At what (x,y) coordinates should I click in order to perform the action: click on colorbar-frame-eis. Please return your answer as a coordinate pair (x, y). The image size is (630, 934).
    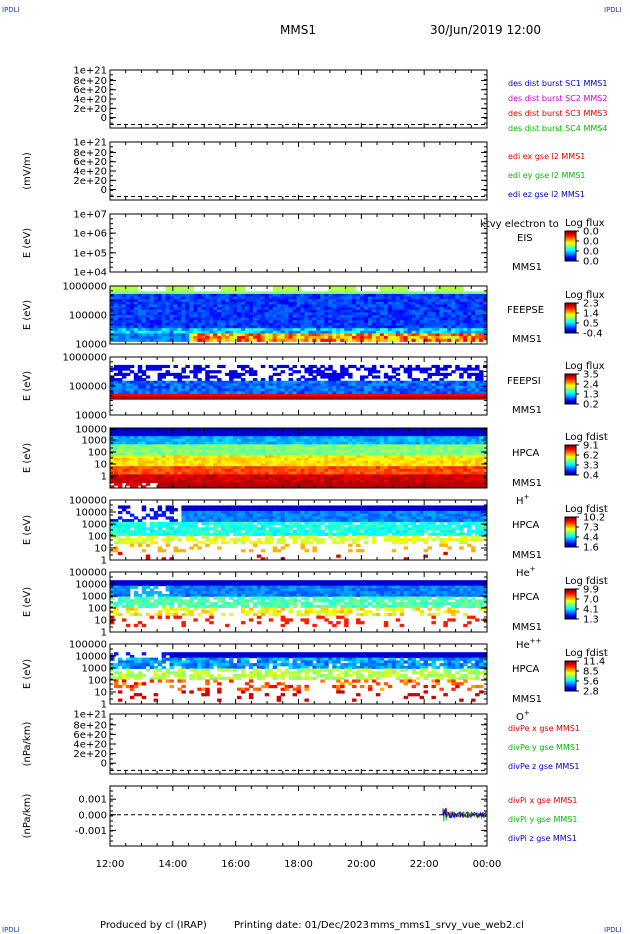
    Looking at the image, I should click on (570, 246).